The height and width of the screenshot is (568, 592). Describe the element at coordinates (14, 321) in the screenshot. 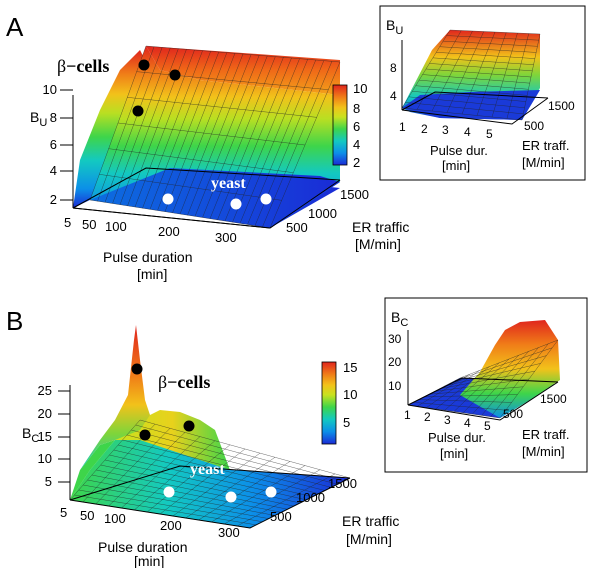

I see `panel-letter-b: B` at that location.